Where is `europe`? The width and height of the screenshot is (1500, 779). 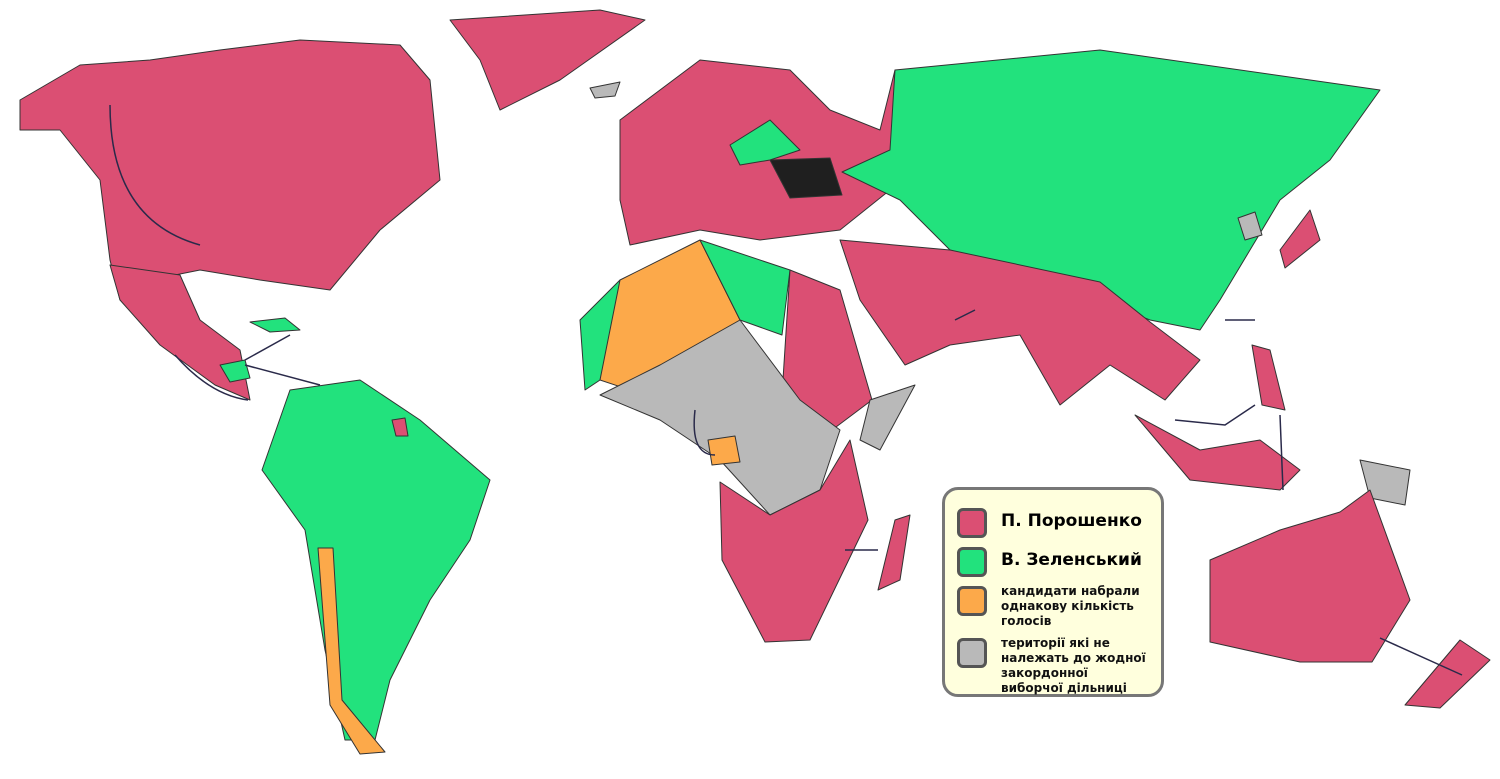 europe is located at coordinates (742, 152).